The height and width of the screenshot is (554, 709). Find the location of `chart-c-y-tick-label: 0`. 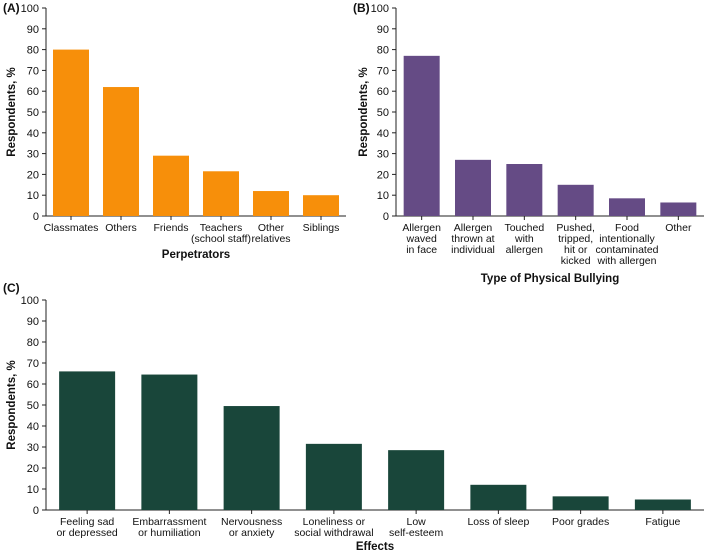

chart-c-y-tick-label: 0 is located at coordinates (36, 511).